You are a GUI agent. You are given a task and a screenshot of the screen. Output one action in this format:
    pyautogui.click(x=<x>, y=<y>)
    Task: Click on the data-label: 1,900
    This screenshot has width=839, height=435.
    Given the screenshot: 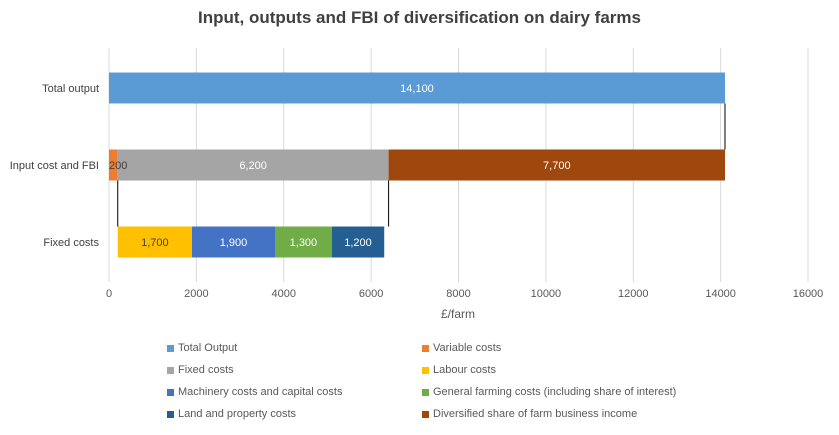 What is the action you would take?
    pyautogui.click(x=234, y=243)
    